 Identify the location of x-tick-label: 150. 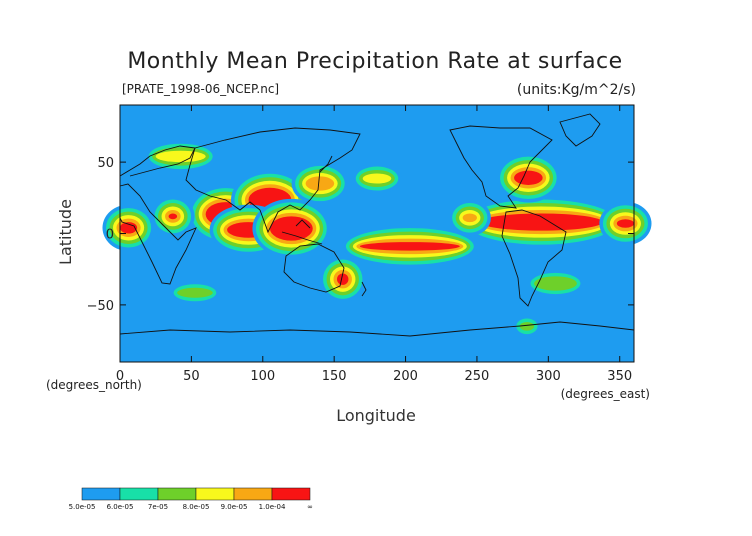
(334, 376).